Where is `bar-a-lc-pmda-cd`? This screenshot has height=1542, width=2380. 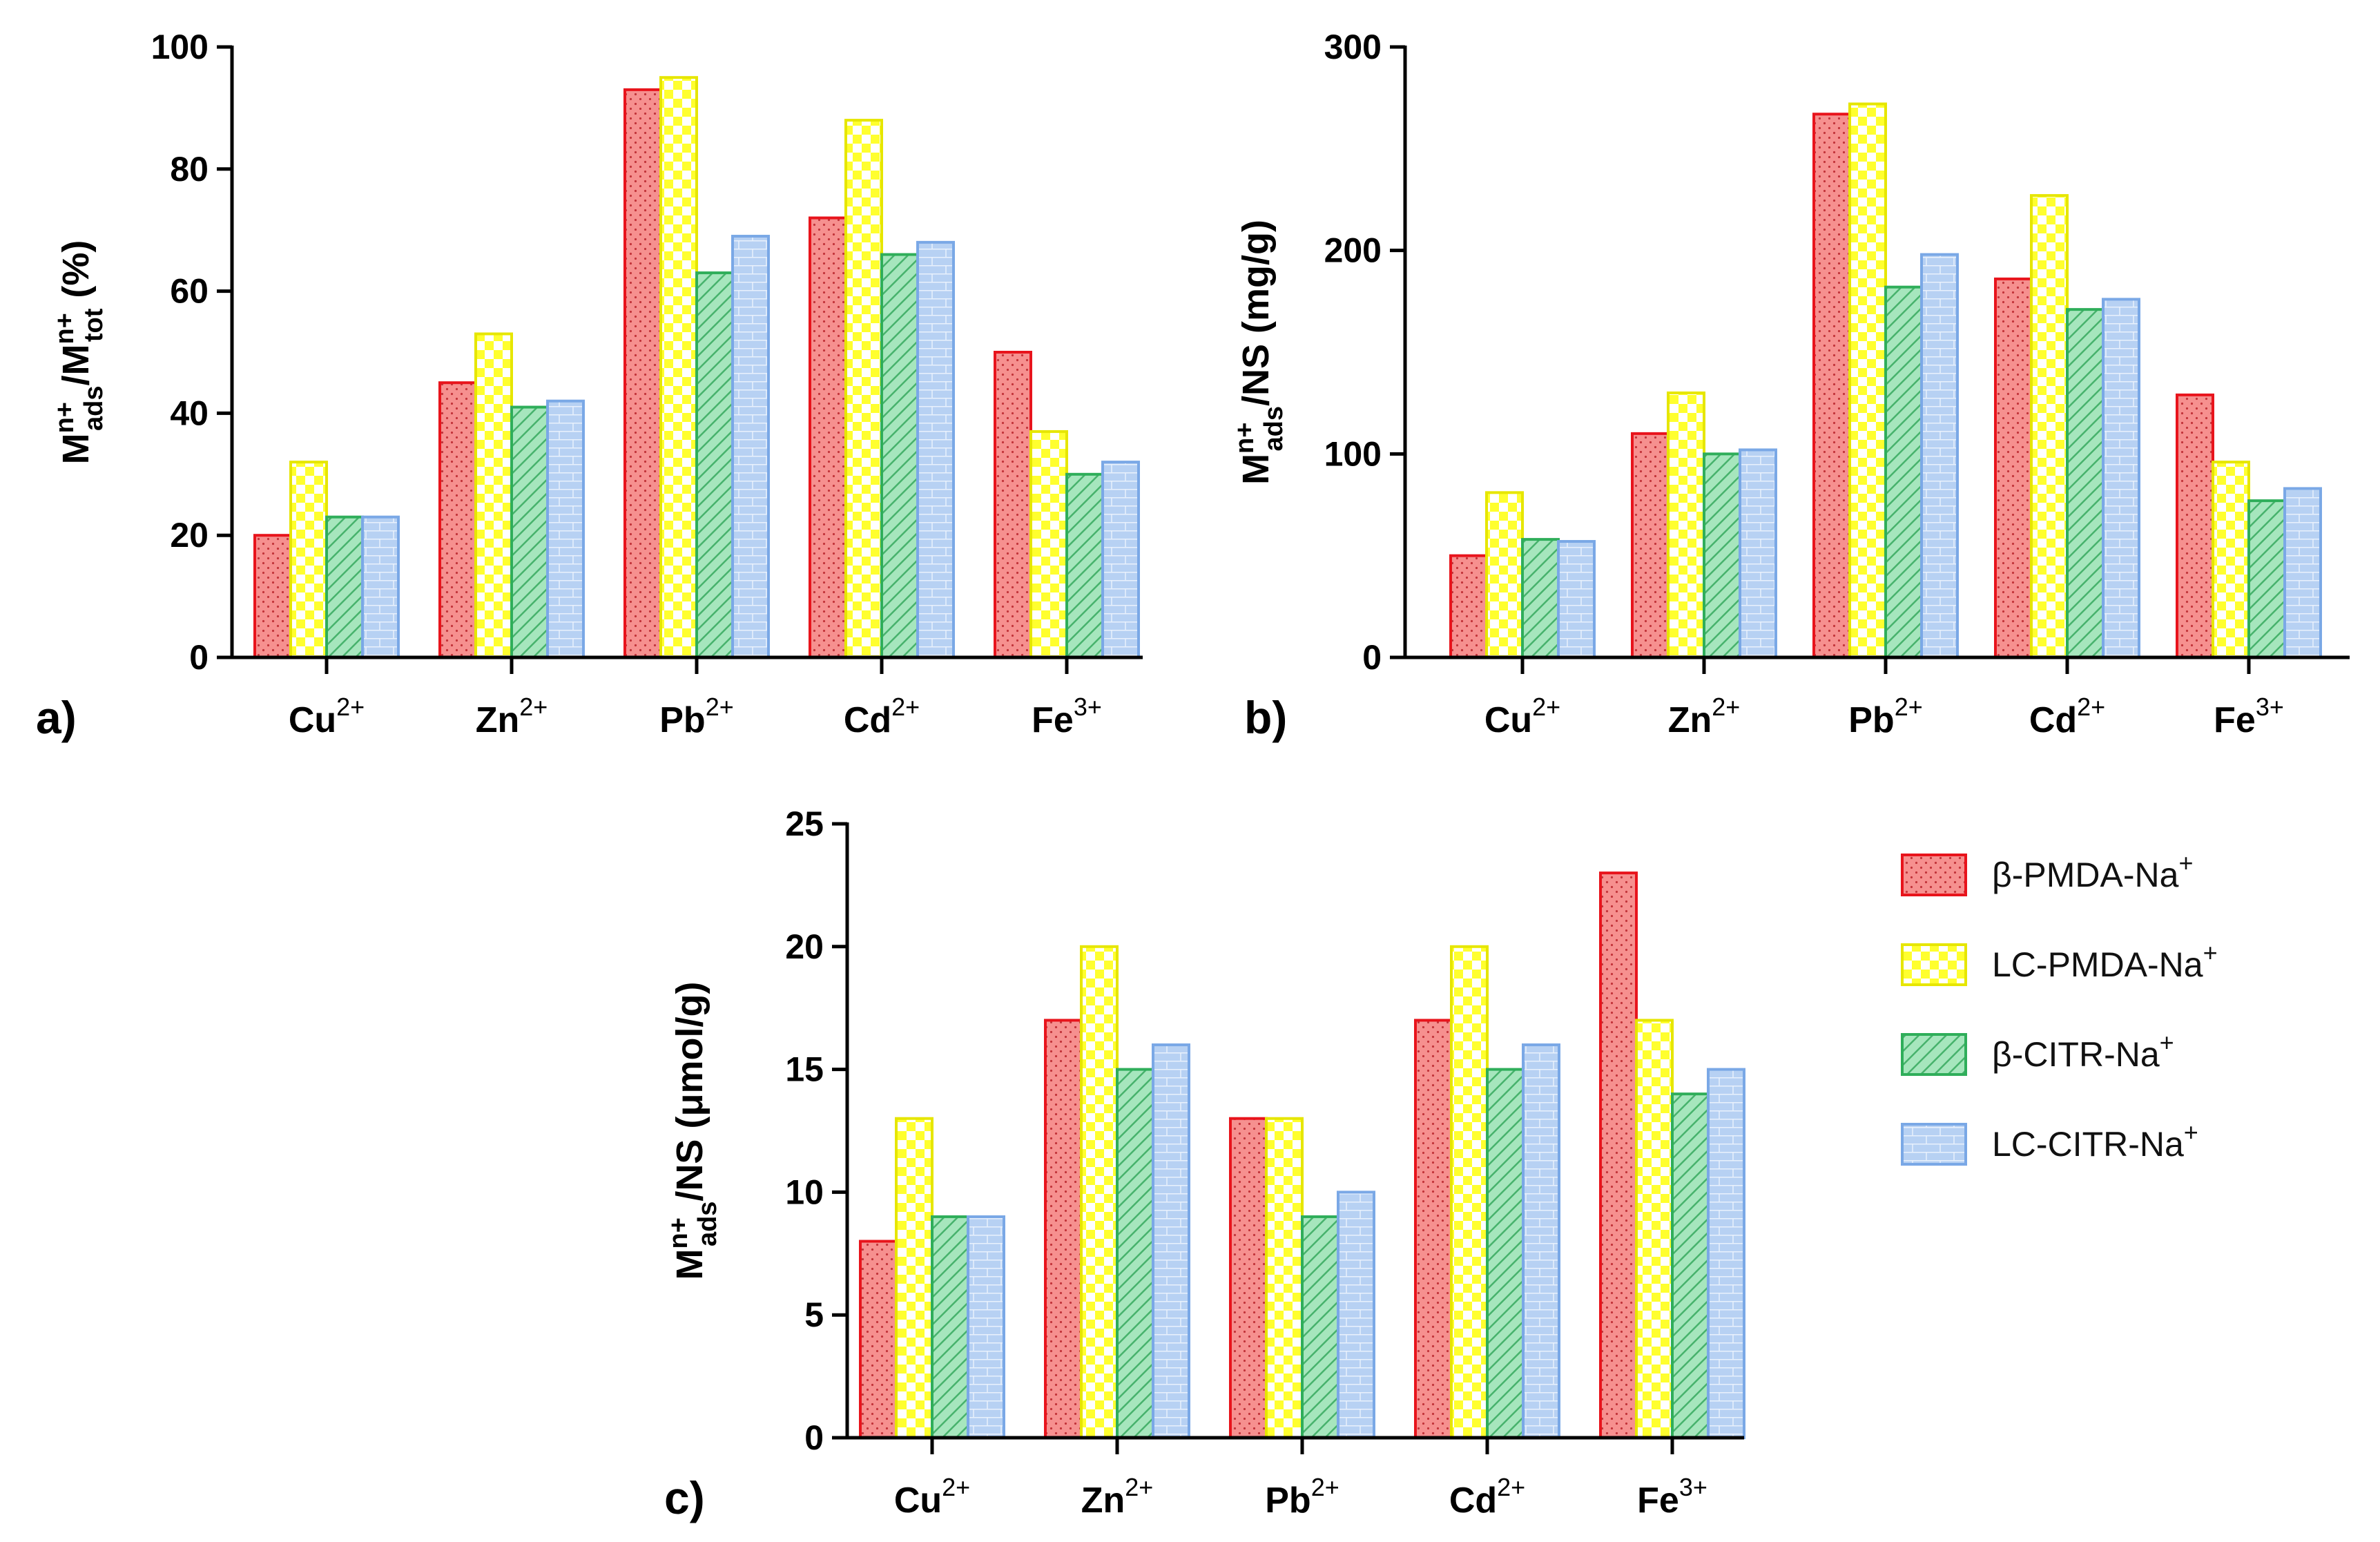 bar-a-lc-pmda-cd is located at coordinates (863, 389).